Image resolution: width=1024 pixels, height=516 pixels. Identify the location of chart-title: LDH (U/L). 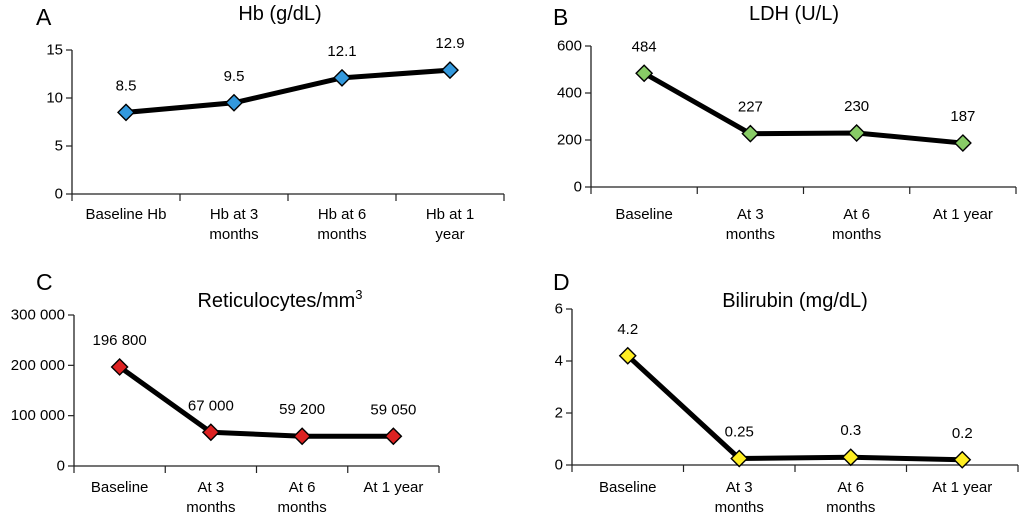
(794, 14).